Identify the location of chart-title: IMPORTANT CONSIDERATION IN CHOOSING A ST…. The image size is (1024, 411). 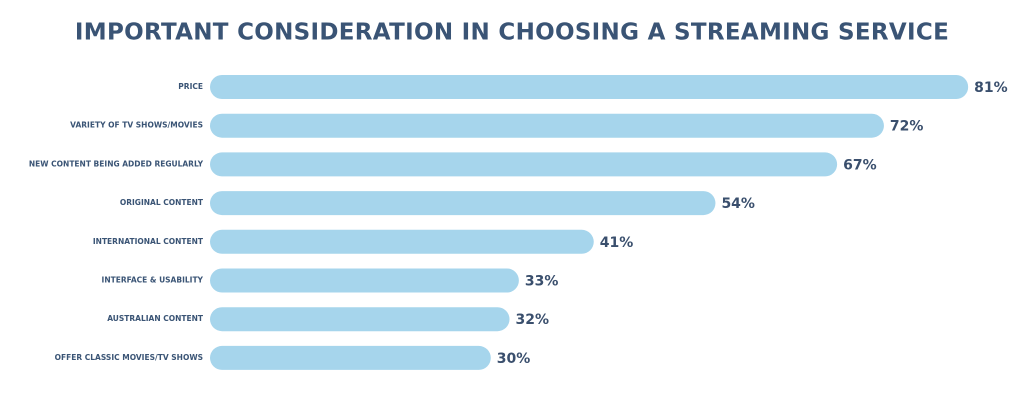
(512, 33).